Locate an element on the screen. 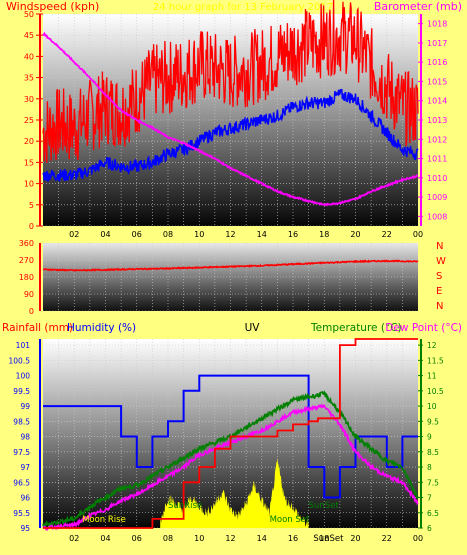 This screenshot has width=467, height=555. y-tick-label-left: 20 is located at coordinates (29, 141).